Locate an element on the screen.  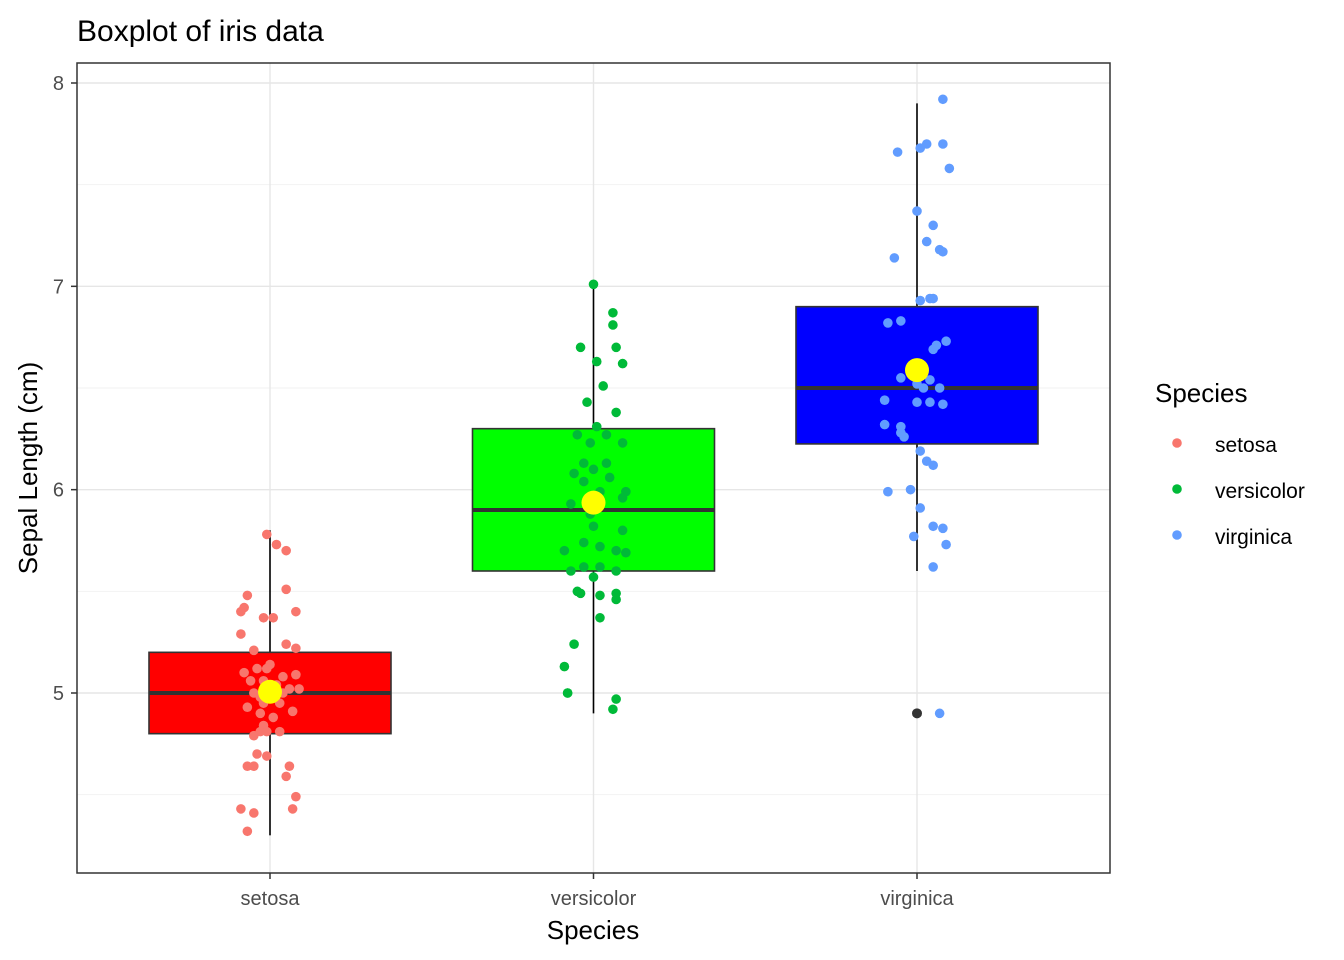
x-tick-label: versicolor is located at coordinates (594, 899).